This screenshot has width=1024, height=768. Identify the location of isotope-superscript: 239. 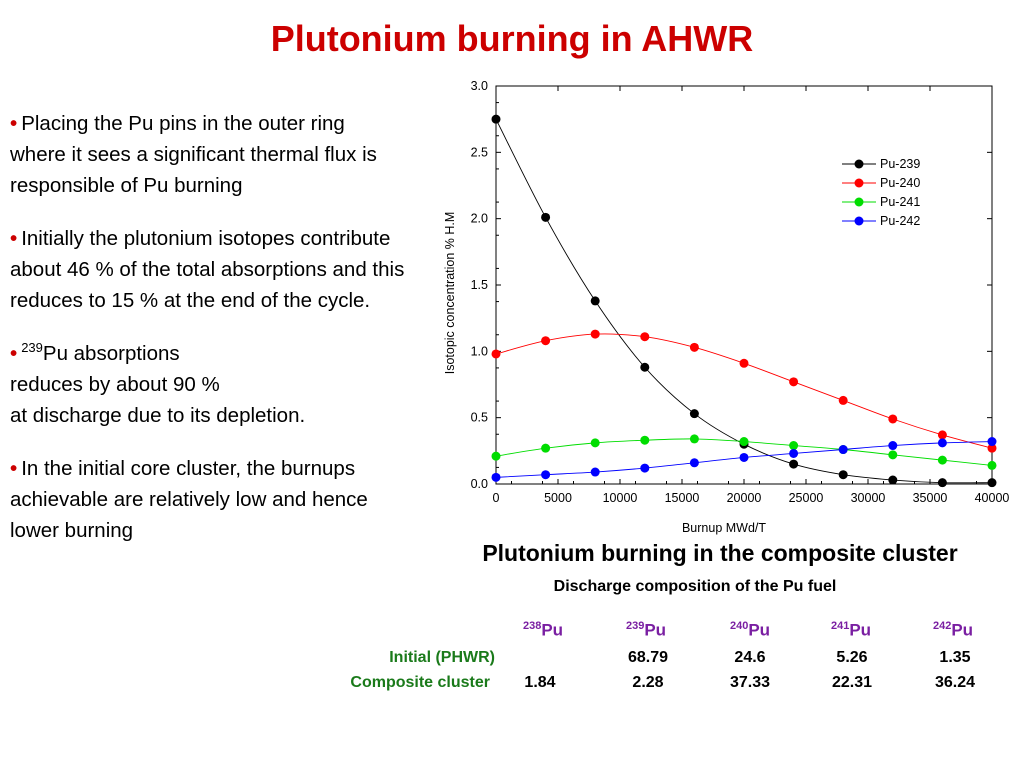
(32, 348).